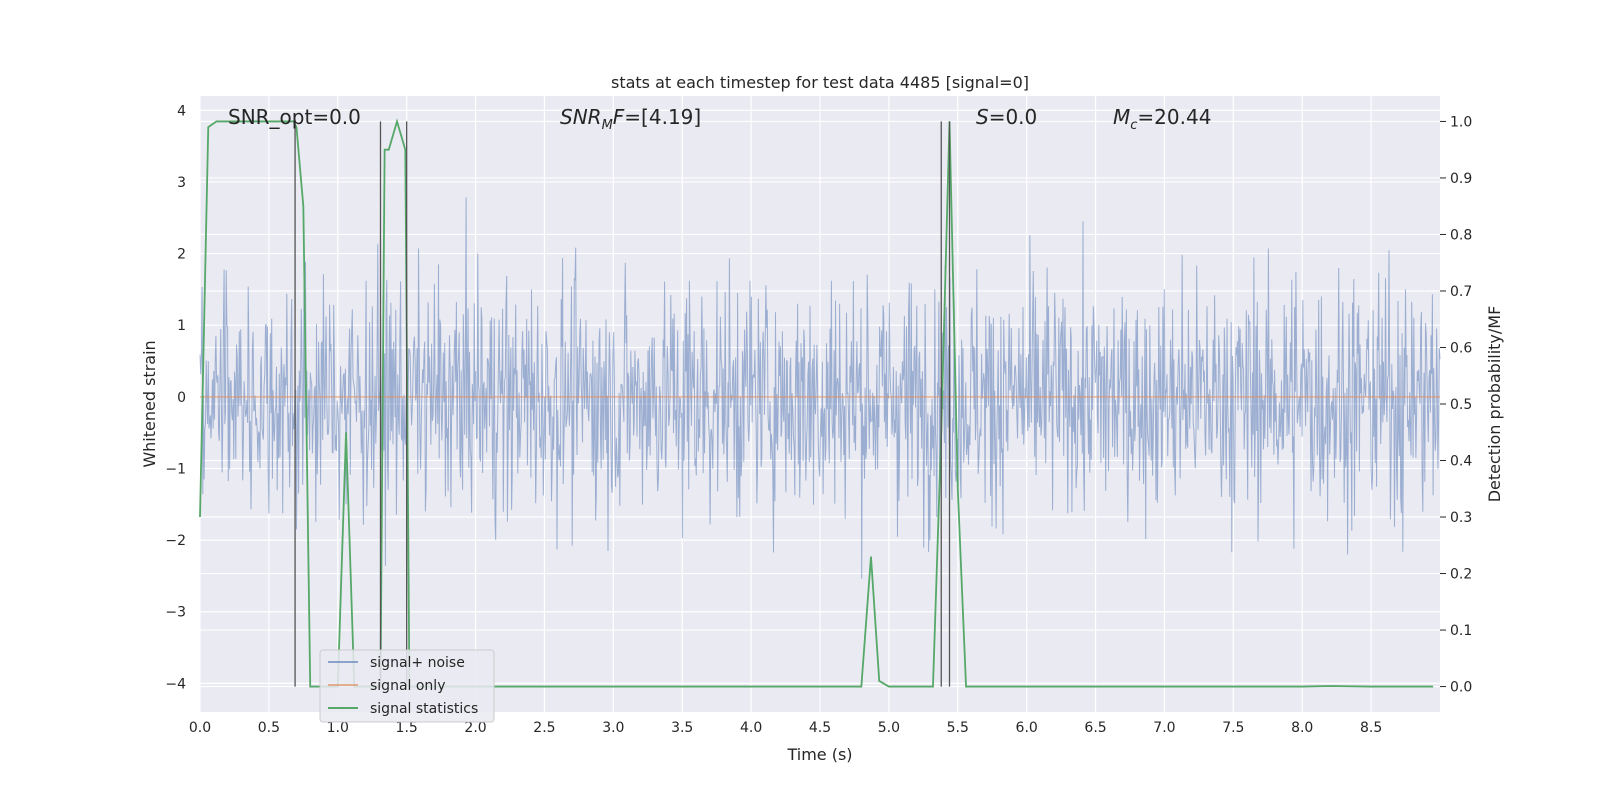 This screenshot has height=800, width=1600. I want to click on y-right-tick-label: 0.2, so click(1461, 575).